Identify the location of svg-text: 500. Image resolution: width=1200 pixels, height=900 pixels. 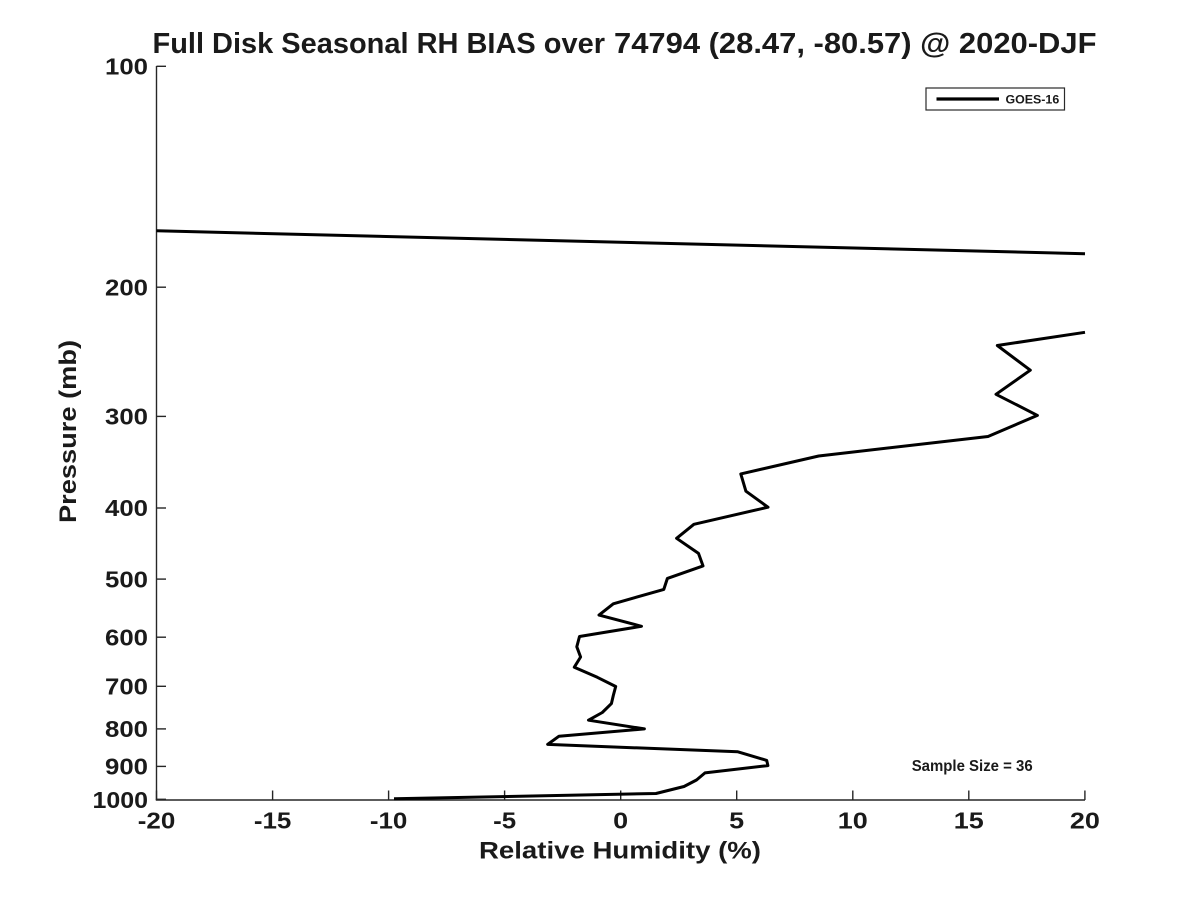
(126, 579).